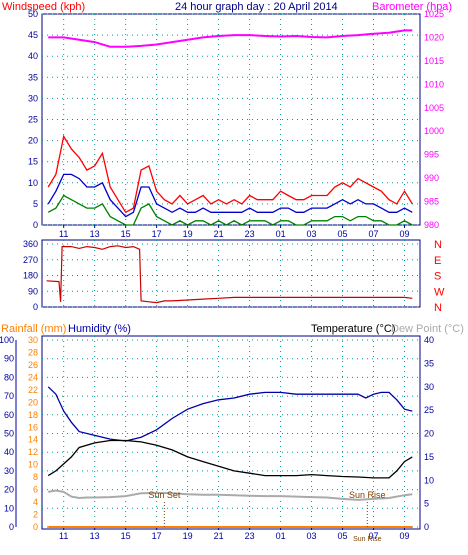  What do you see at coordinates (429, 340) in the screenshot?
I see `y-tick-label-temperature: 40` at bounding box center [429, 340].